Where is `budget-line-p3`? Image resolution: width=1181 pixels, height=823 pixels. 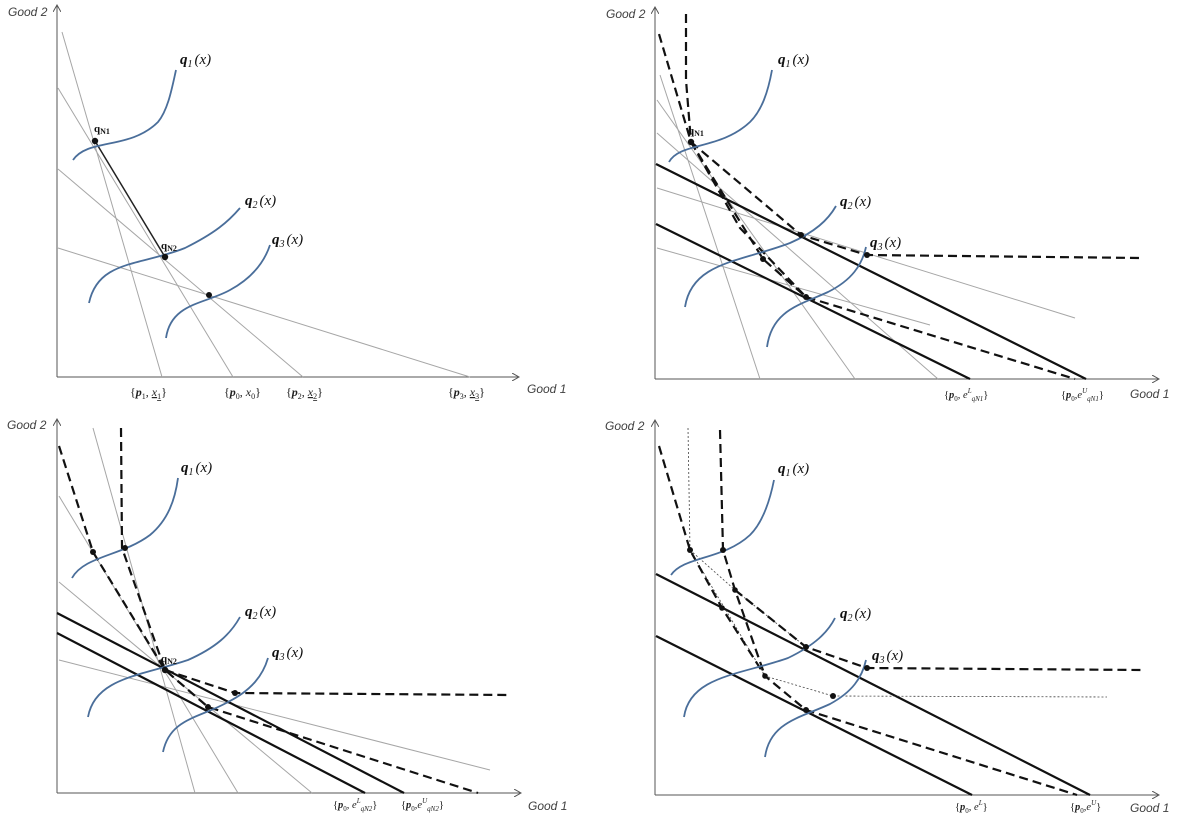
budget-line-p3 is located at coordinates (264, 312).